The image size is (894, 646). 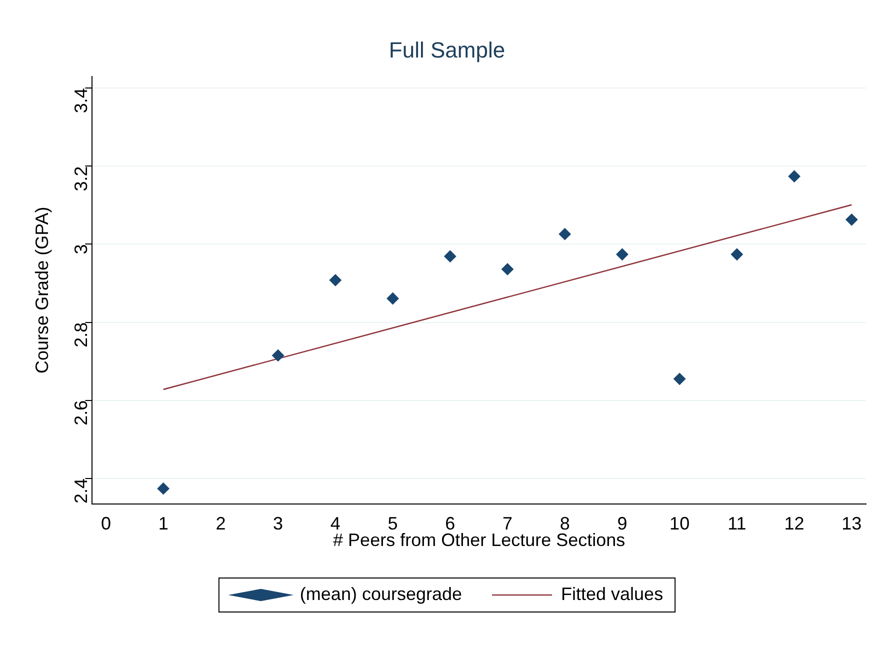 I want to click on legend-label: Fitted values, so click(x=612, y=594).